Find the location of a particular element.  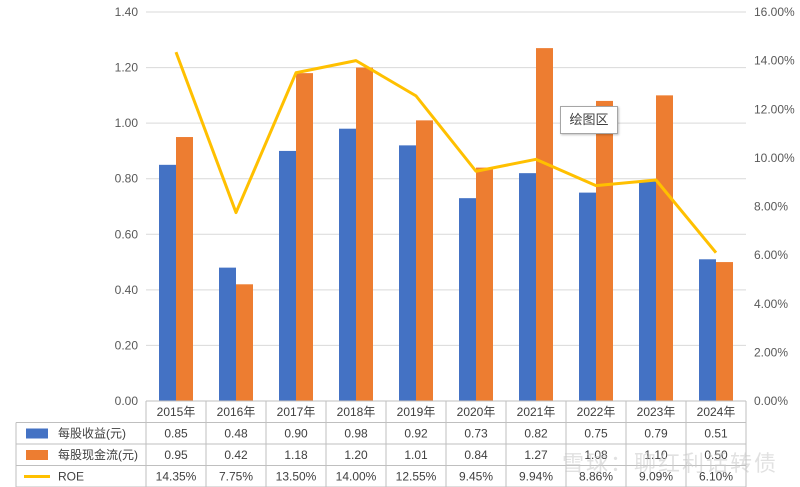

y2-tick-label: 6.00% is located at coordinates (771, 255).